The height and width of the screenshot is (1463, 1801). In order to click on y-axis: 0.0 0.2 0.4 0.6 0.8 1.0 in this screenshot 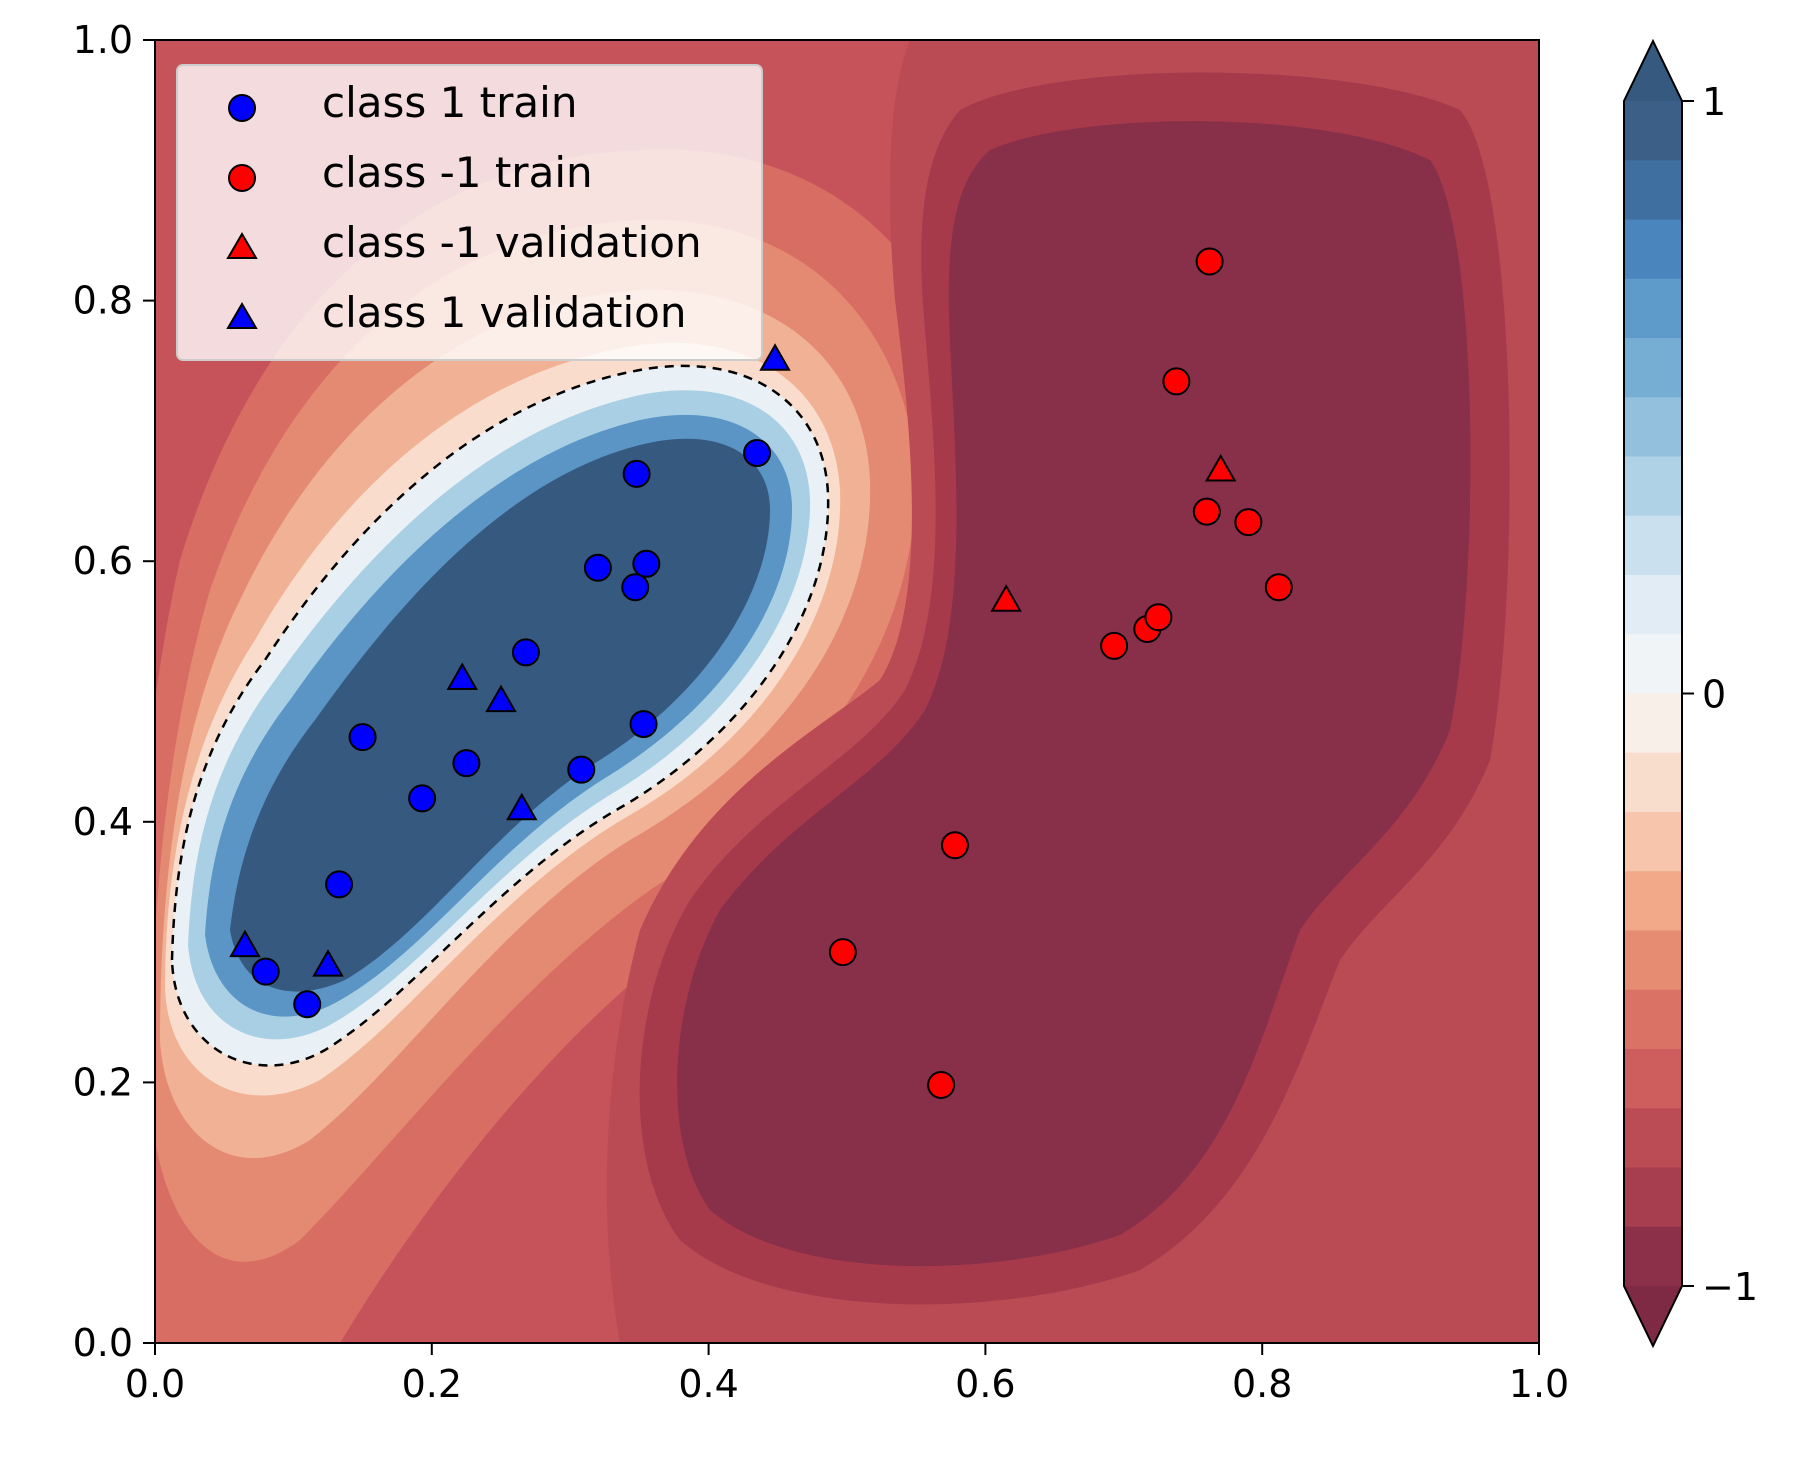, I will do `click(114, 691)`.